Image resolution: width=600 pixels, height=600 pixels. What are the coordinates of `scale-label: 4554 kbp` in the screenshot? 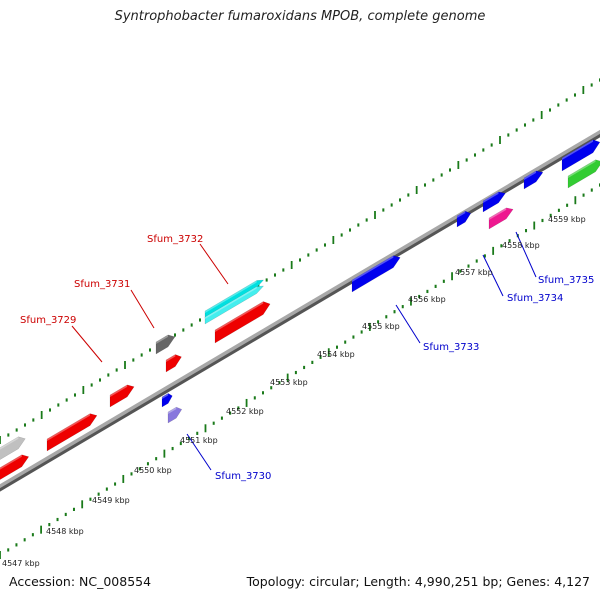 It's located at (336, 354).